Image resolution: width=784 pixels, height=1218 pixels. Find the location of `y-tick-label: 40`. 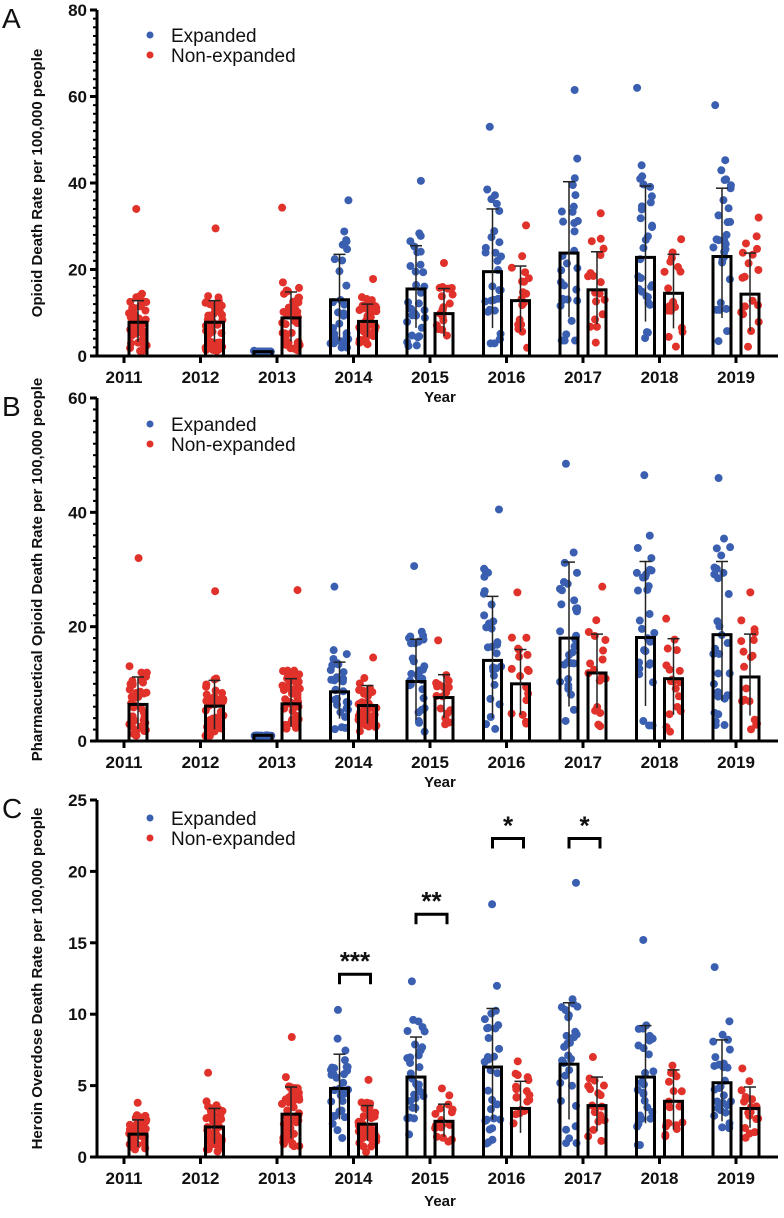

y-tick-label: 40 is located at coordinates (77, 183).